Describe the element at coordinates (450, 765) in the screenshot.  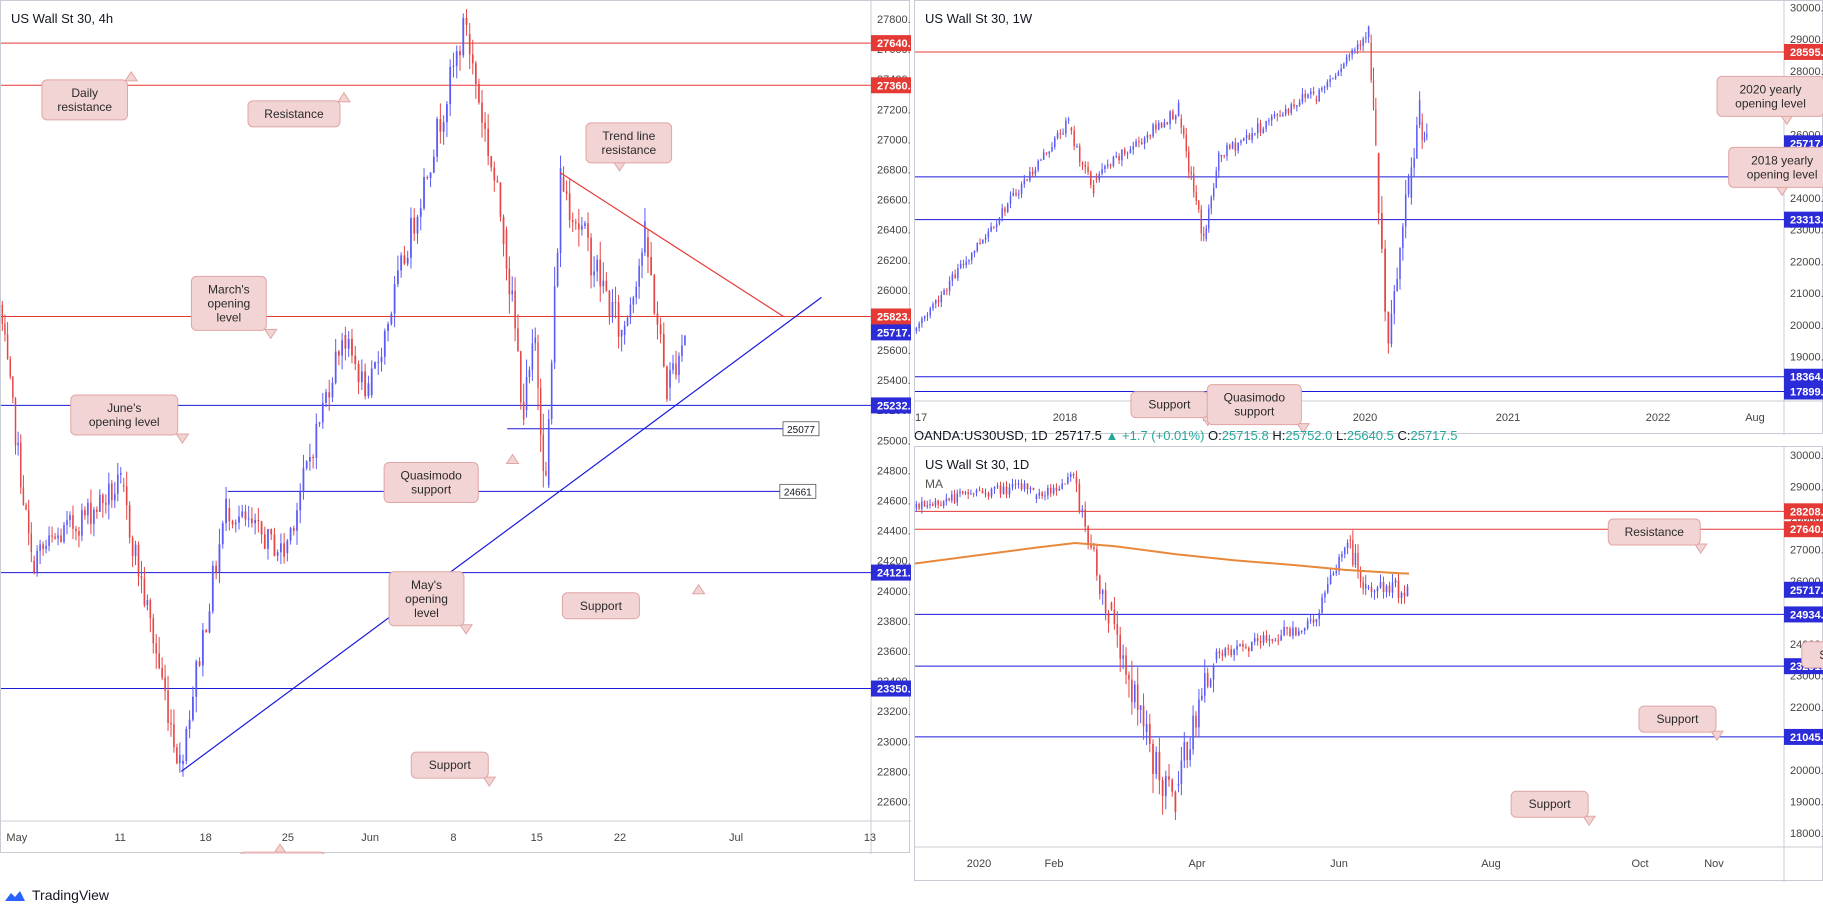
I see `callout-label: Support` at that location.